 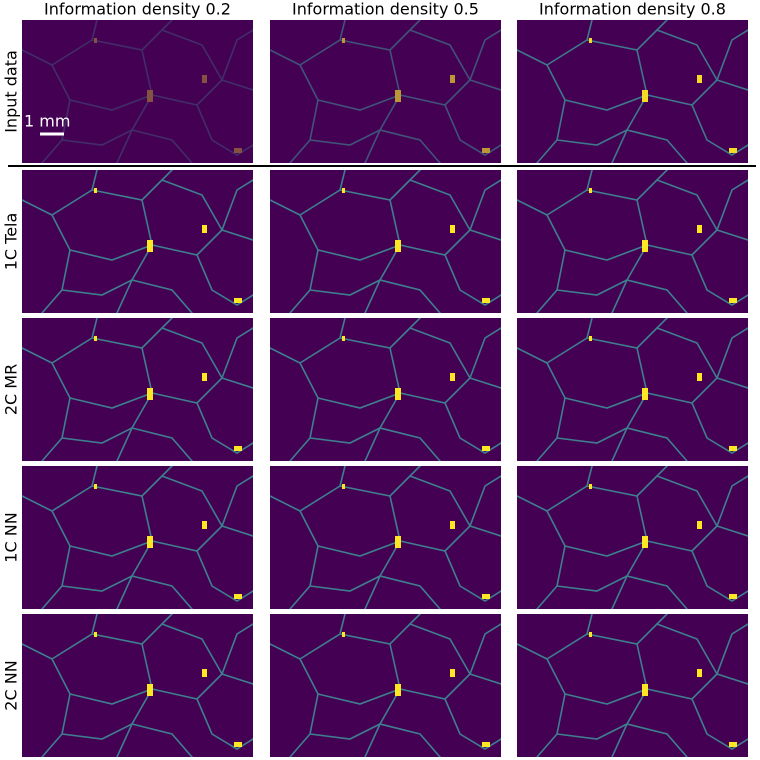 What do you see at coordinates (47, 121) in the screenshot?
I see `scale-bar-label: 1 mm` at bounding box center [47, 121].